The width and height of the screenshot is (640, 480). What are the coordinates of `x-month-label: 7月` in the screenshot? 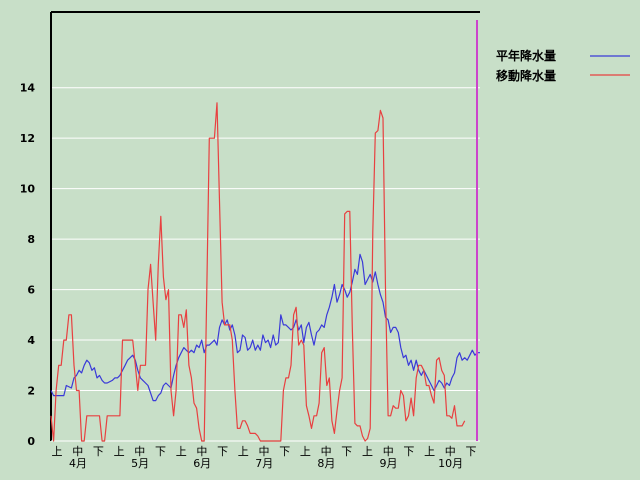 It's located at (264, 463).